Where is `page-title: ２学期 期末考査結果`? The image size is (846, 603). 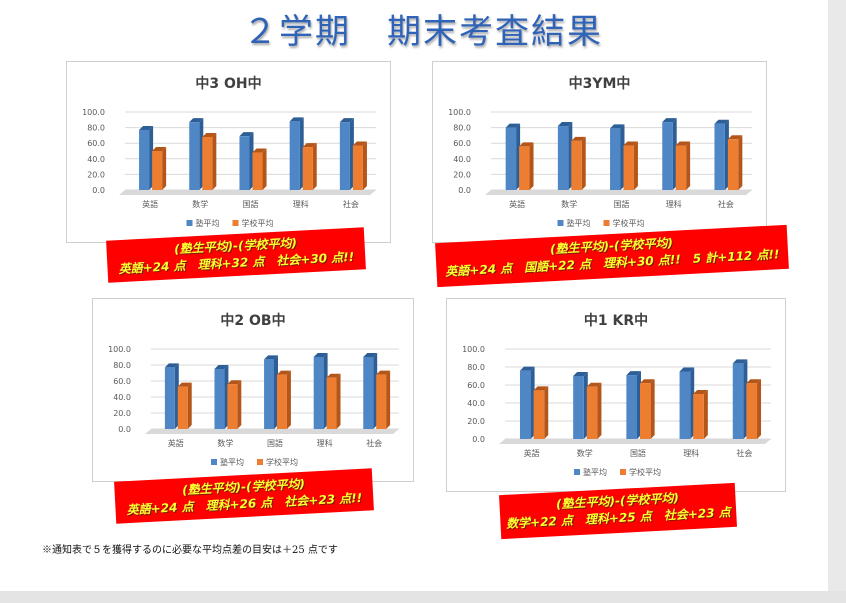 page-title: ２学期 期末考査結果 is located at coordinates (423, 32).